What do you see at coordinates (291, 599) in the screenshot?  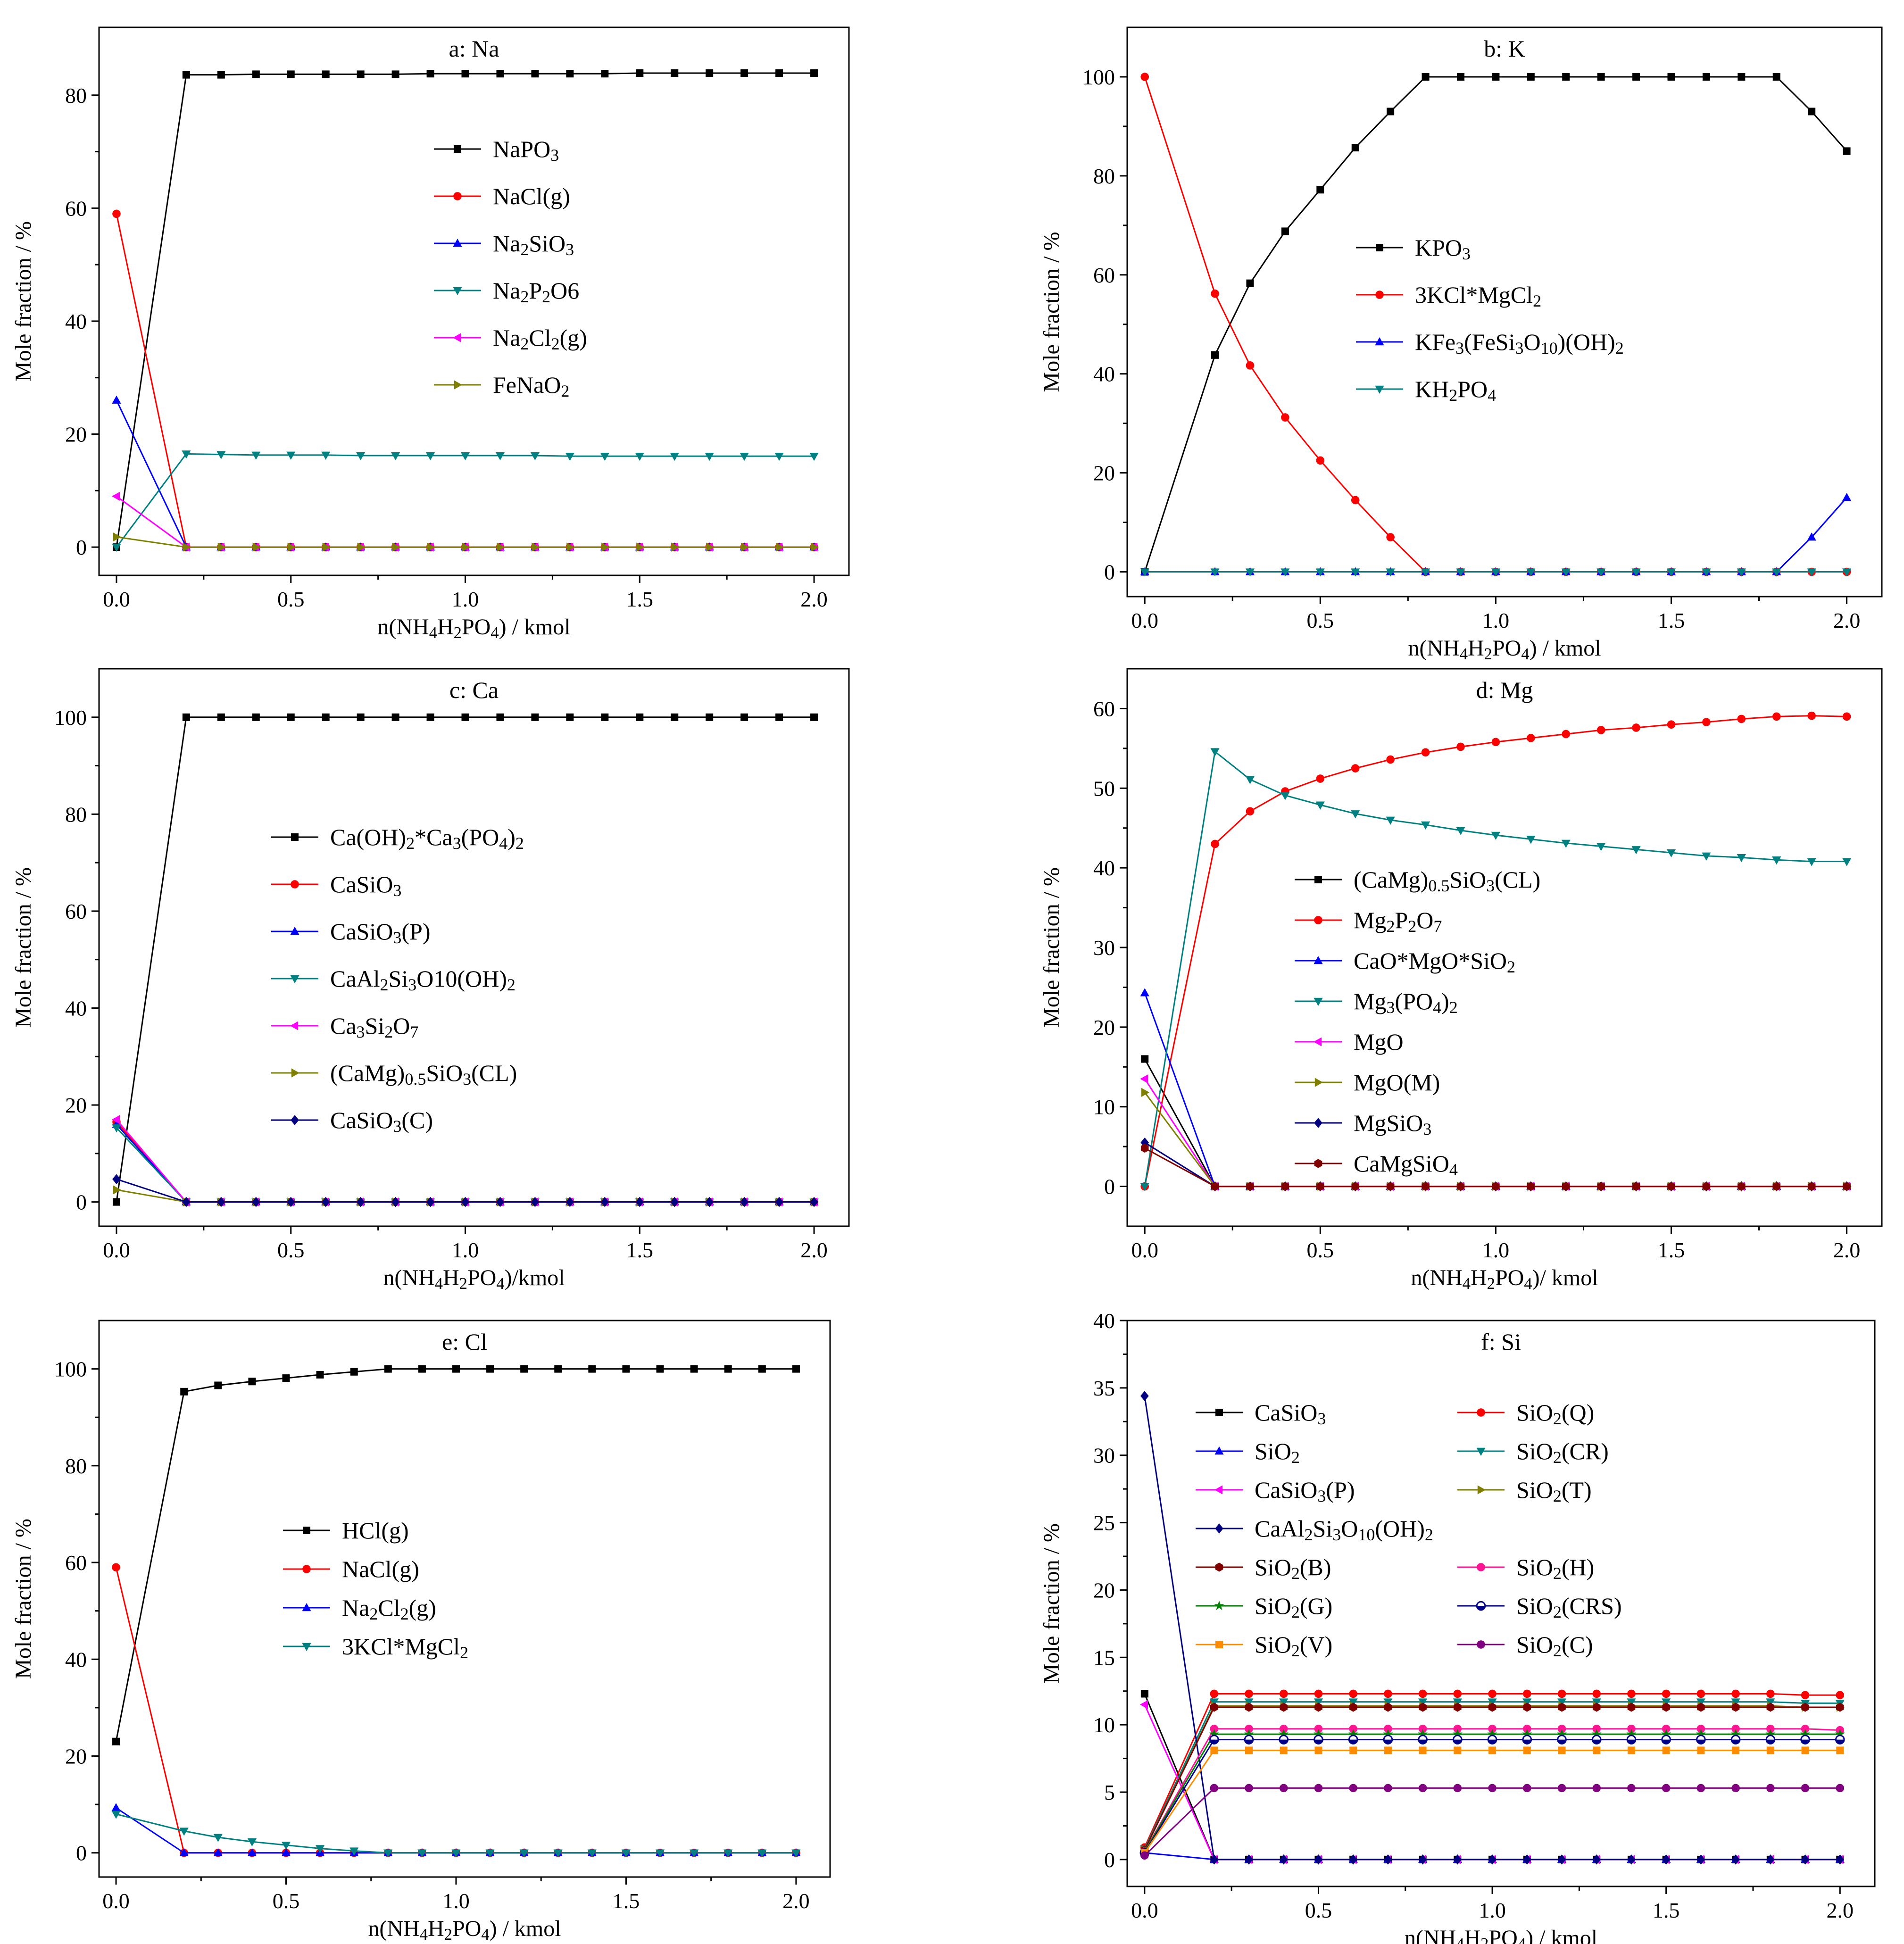 I see `x-tick-label: 0.5` at bounding box center [291, 599].